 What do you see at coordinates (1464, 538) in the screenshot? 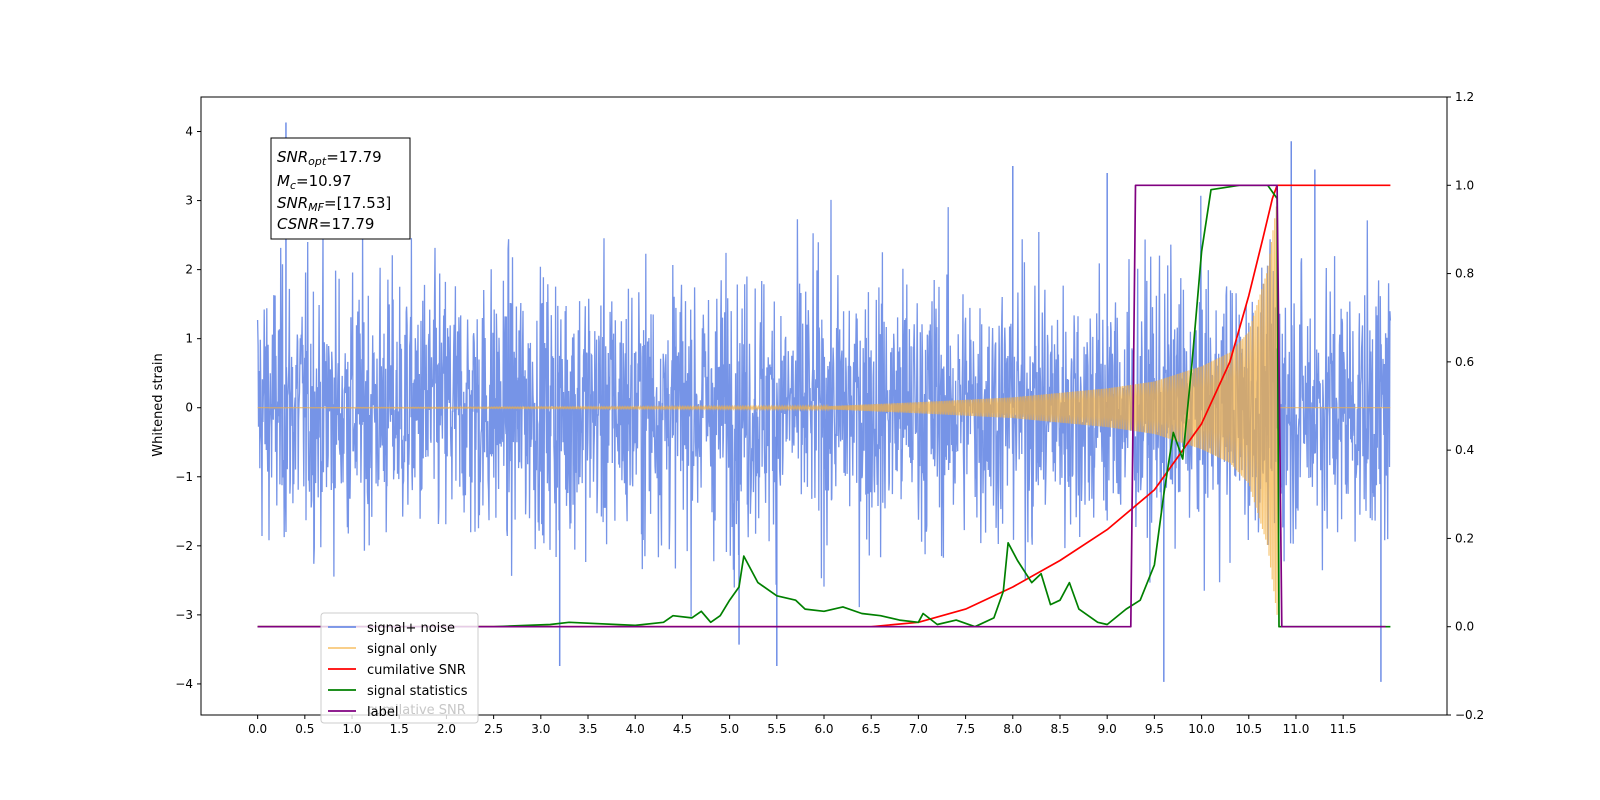
I see `y-right-tick-label: 0.2` at bounding box center [1464, 538].